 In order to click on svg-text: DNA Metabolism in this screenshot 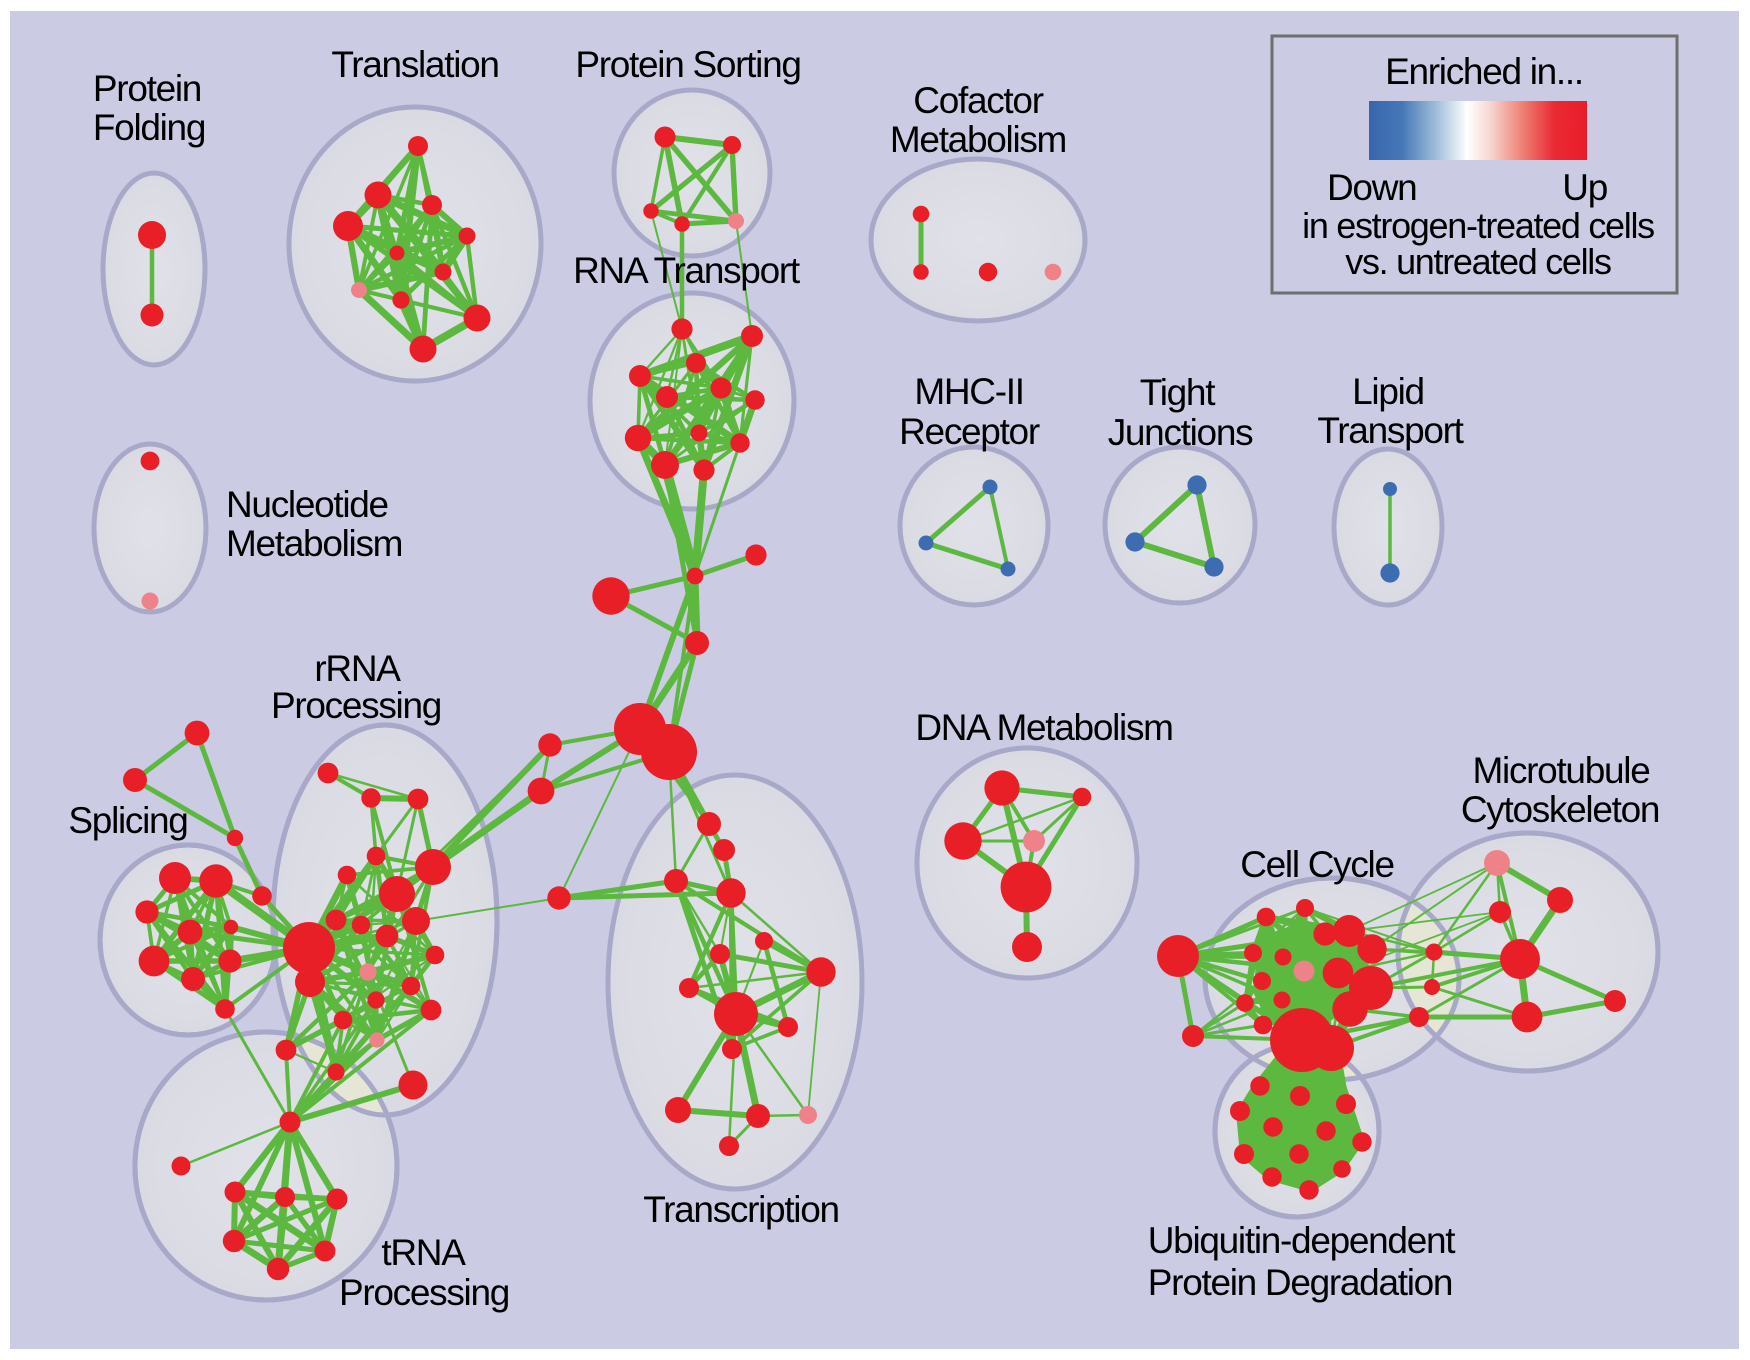, I will do `click(1043, 727)`.